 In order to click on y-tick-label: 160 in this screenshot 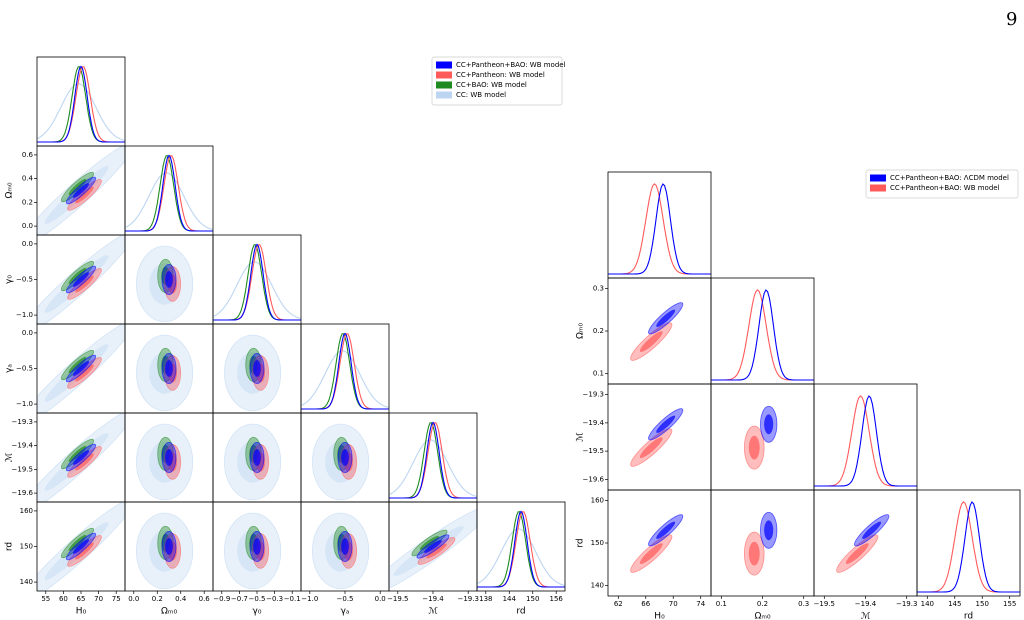, I will do `click(597, 501)`.